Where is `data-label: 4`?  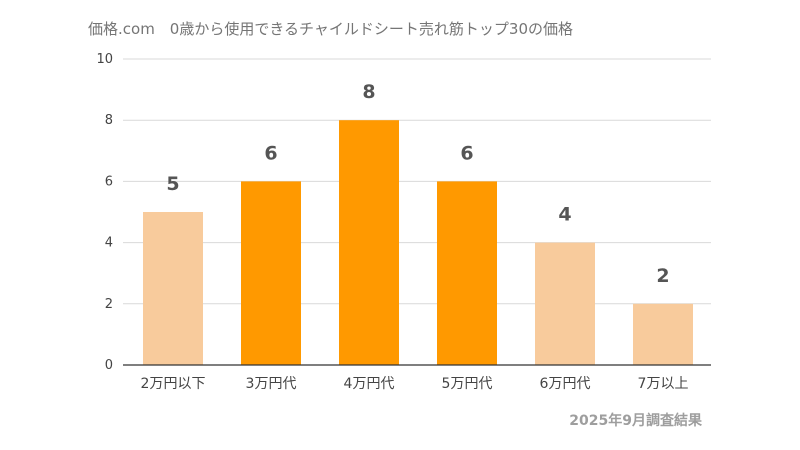
data-label: 4 is located at coordinates (564, 215).